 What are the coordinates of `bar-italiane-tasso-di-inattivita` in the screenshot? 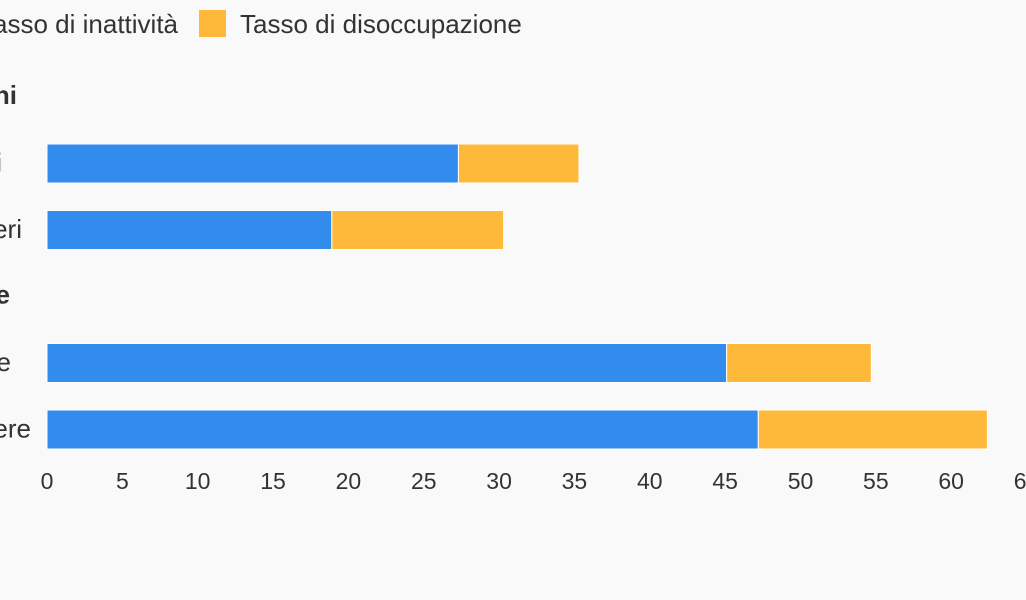 It's located at (387, 363).